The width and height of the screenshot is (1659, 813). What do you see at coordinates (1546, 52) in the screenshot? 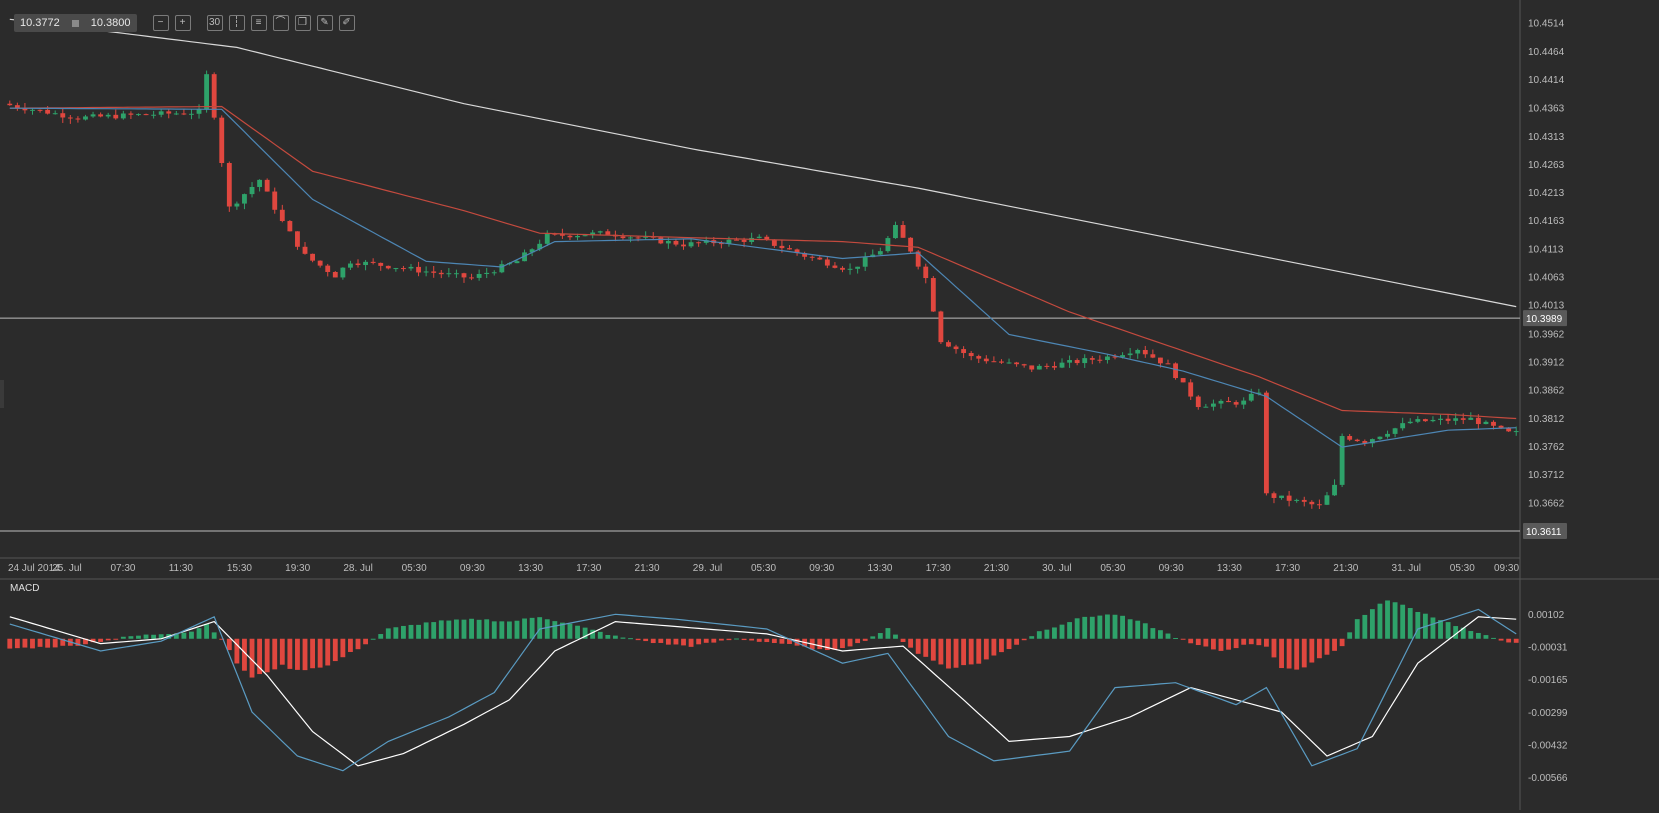
I see `price-tick-label: 10.4464` at bounding box center [1546, 52].